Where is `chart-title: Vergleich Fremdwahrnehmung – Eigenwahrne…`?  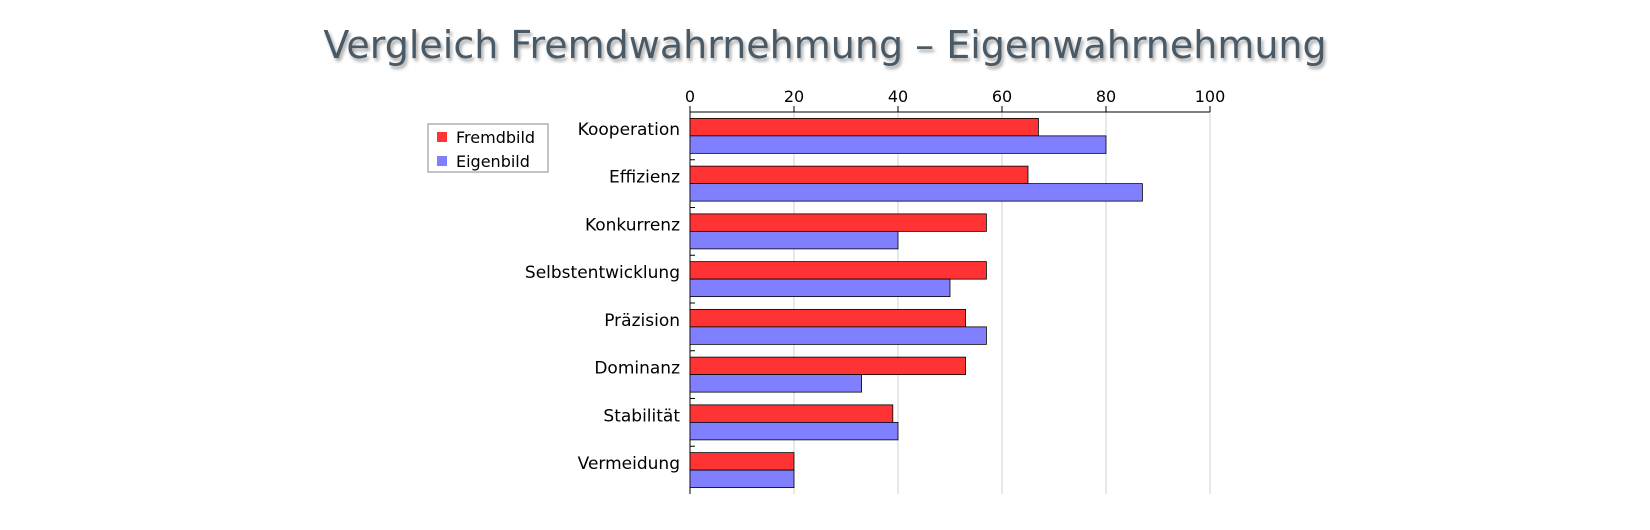
chart-title: Vergleich Fremdwahrnehmung – Eigenwahrne… is located at coordinates (824, 45).